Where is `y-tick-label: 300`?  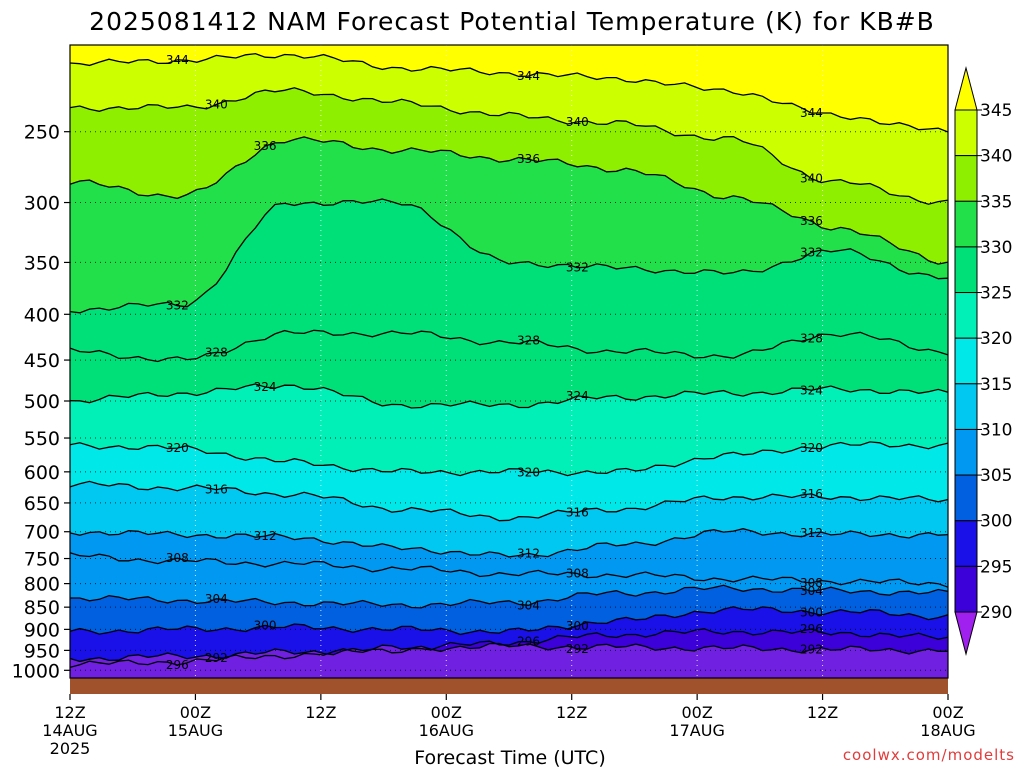
y-tick-label: 300 is located at coordinates (42, 204).